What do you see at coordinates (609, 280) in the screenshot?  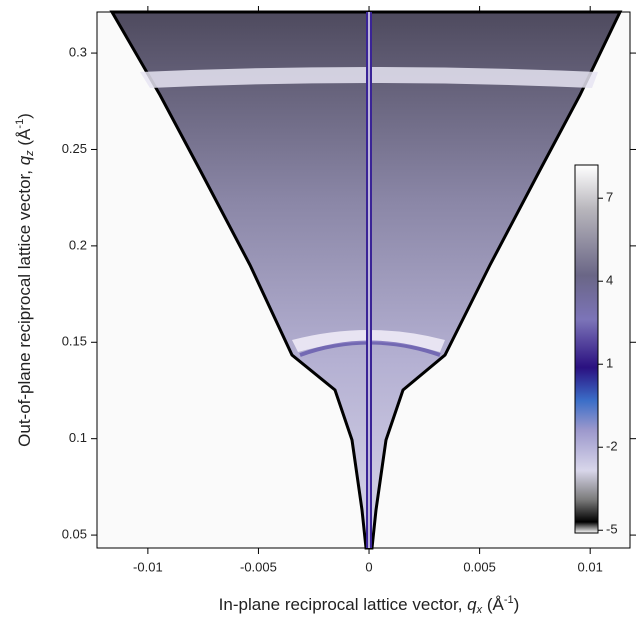 I see `colorbar-tick-label: 4` at bounding box center [609, 280].